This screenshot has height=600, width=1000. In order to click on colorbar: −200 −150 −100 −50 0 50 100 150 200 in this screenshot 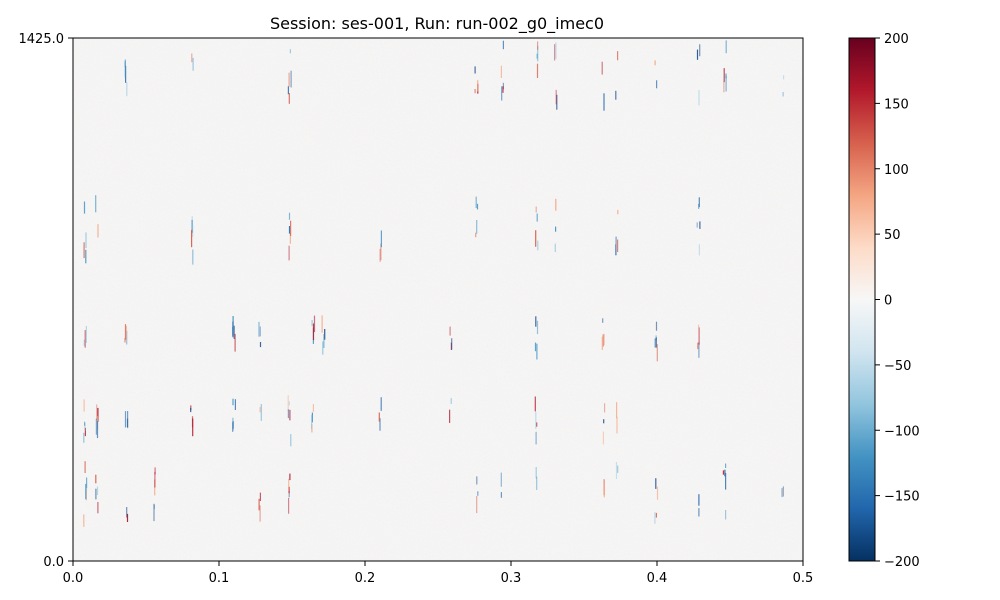, I will do `click(884, 301)`.